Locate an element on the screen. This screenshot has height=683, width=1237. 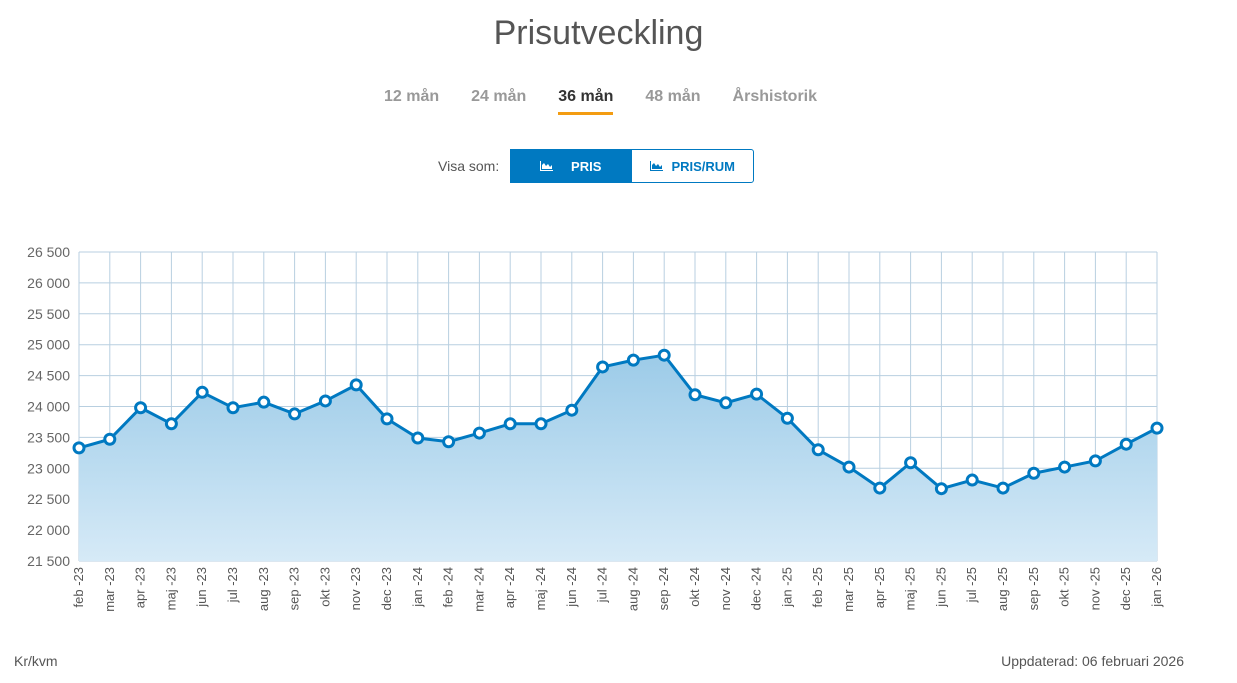
pris-label: PRIS is located at coordinates (586, 166).